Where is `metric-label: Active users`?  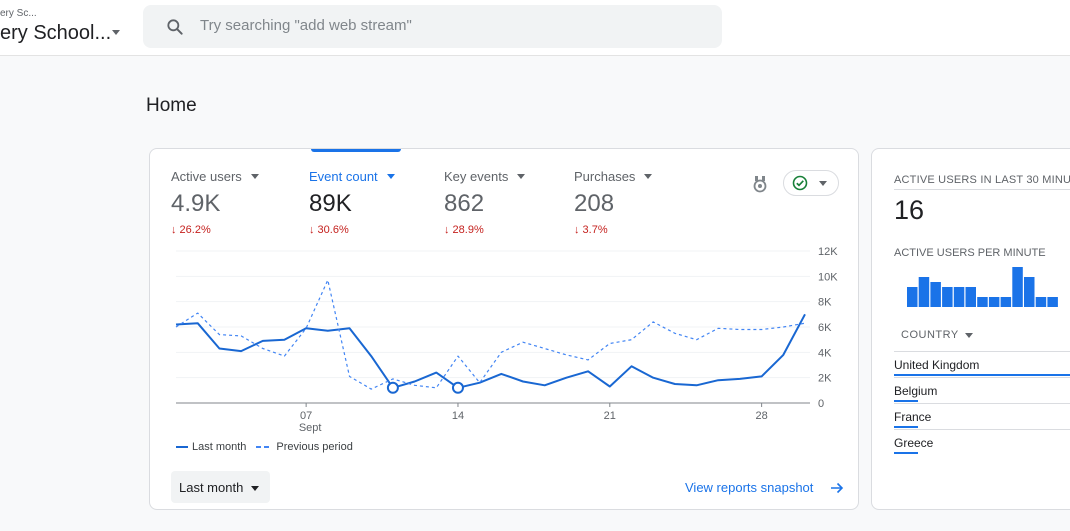 metric-label: Active users is located at coordinates (215, 176).